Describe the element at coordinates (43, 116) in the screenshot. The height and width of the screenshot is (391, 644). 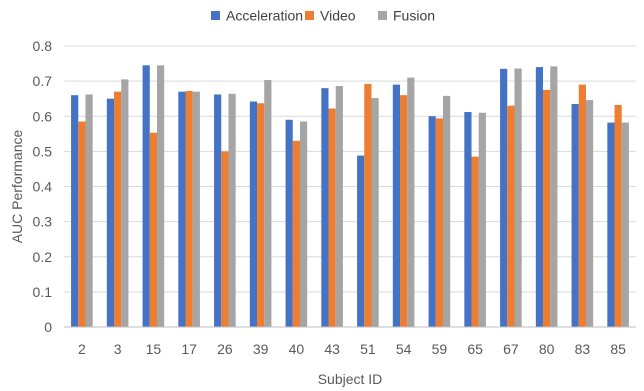
I see `y-tick-label: 0.6` at that location.